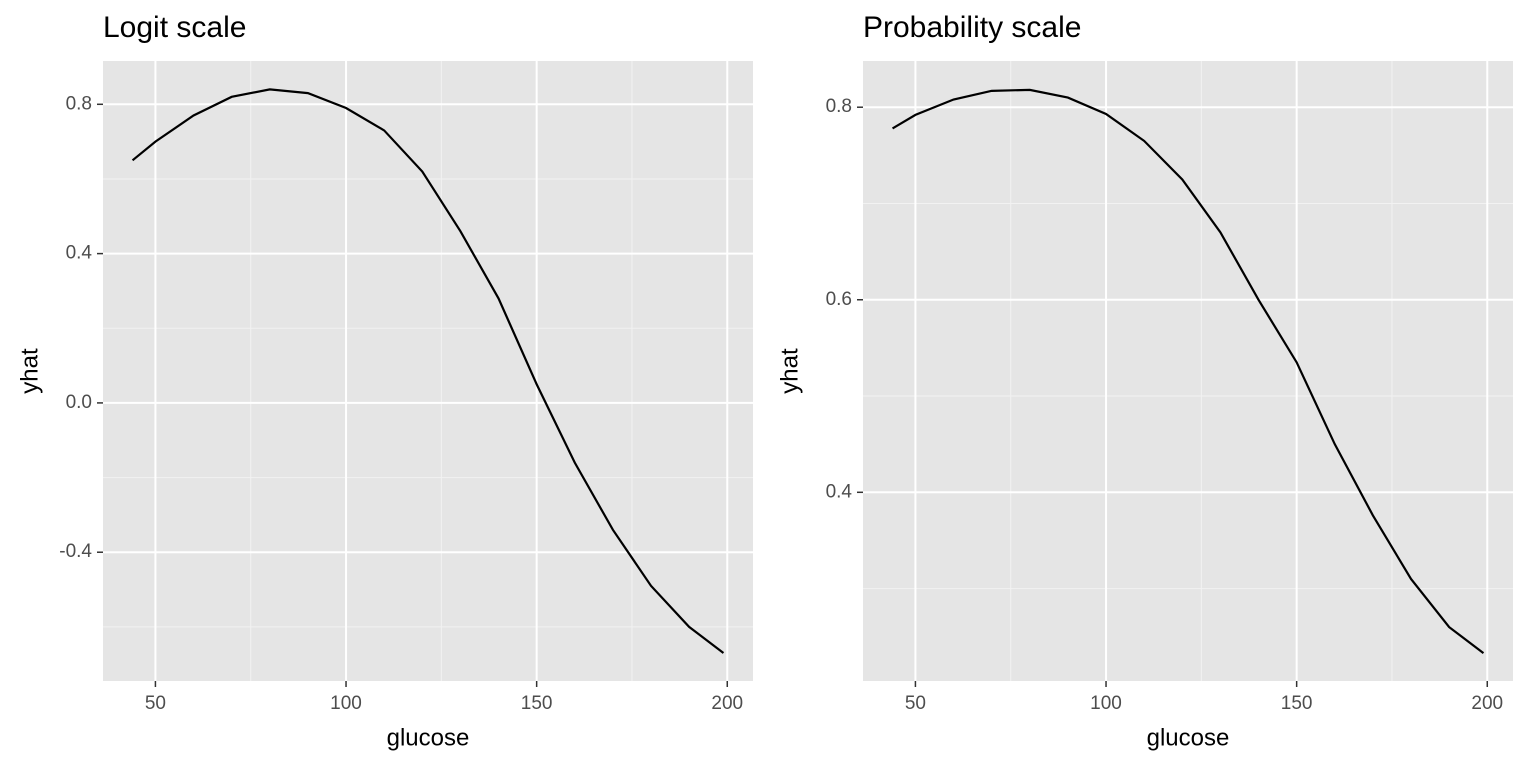 Image resolution: width=1536 pixels, height=768 pixels. I want to click on y-tick-label: 0.6, so click(839, 299).